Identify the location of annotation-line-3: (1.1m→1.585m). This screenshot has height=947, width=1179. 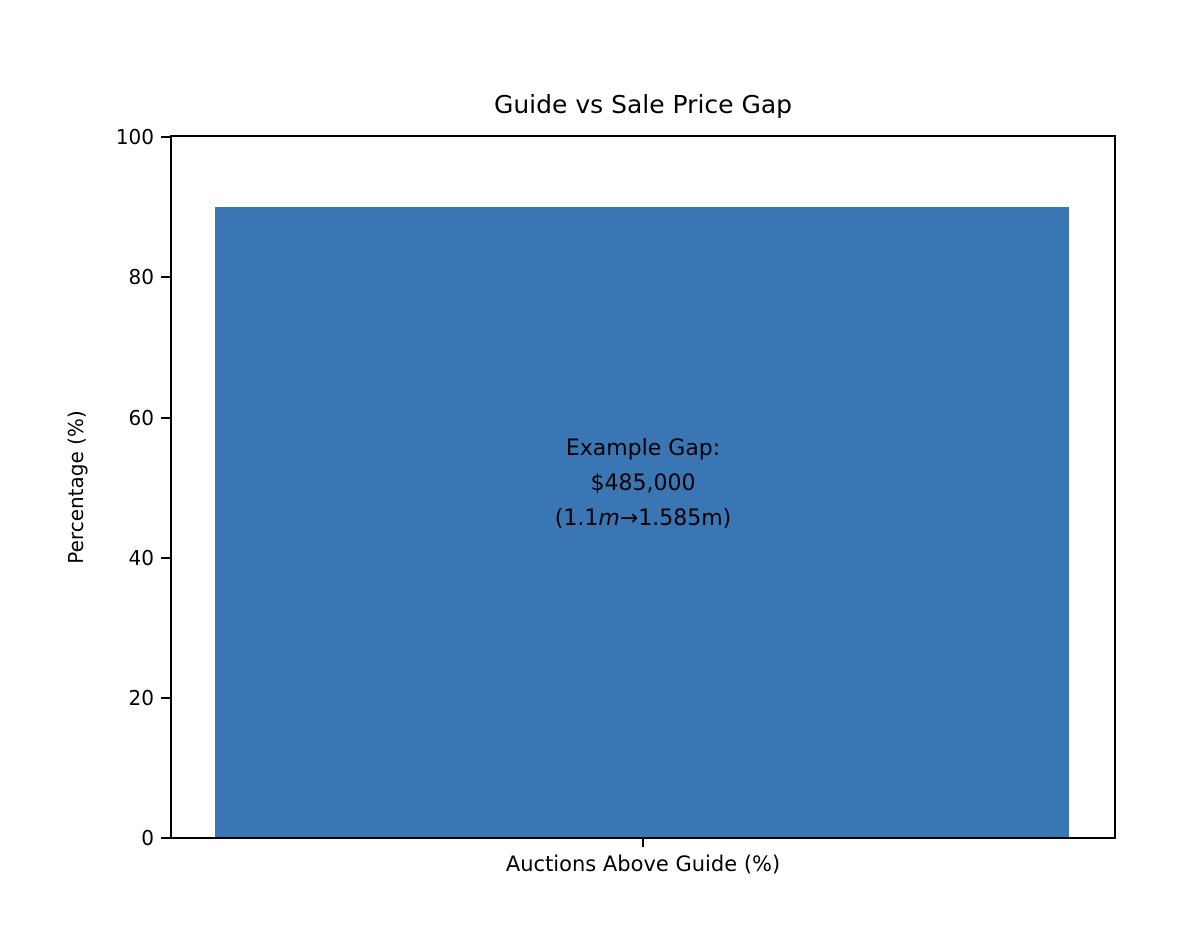
(643, 518).